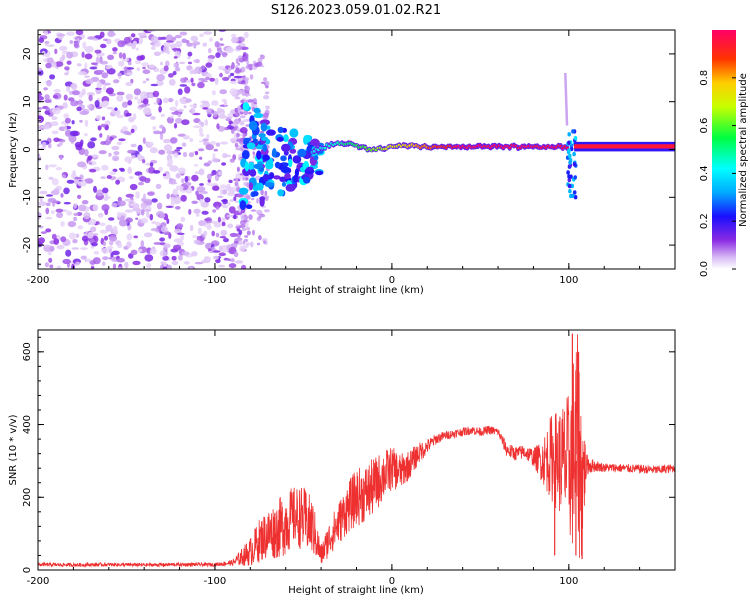 The image size is (750, 600). Describe the element at coordinates (27, 197) in the screenshot. I see `spectrogram-y-tick-label: -10` at that location.